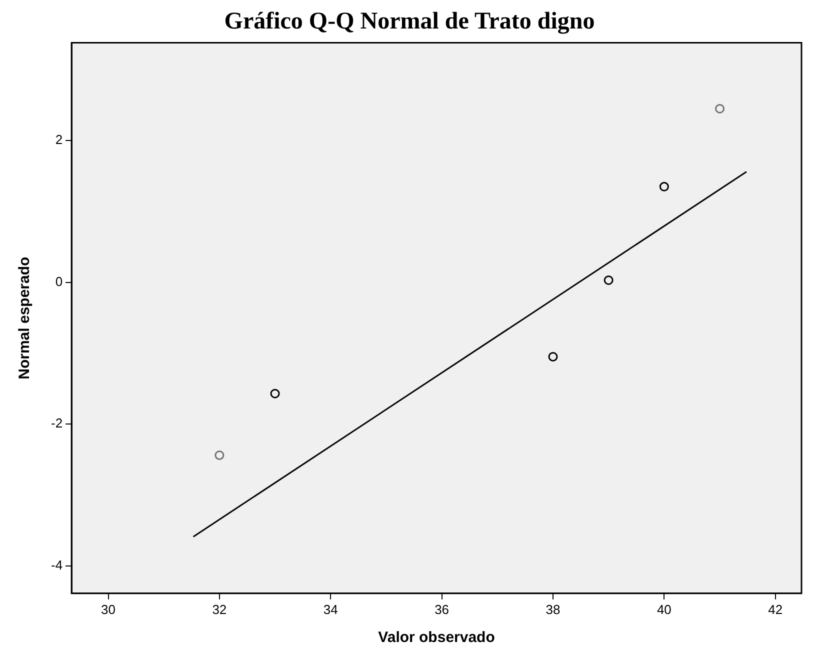 The height and width of the screenshot is (659, 815). What do you see at coordinates (108, 609) in the screenshot?
I see `x-tick-label: 30` at bounding box center [108, 609].